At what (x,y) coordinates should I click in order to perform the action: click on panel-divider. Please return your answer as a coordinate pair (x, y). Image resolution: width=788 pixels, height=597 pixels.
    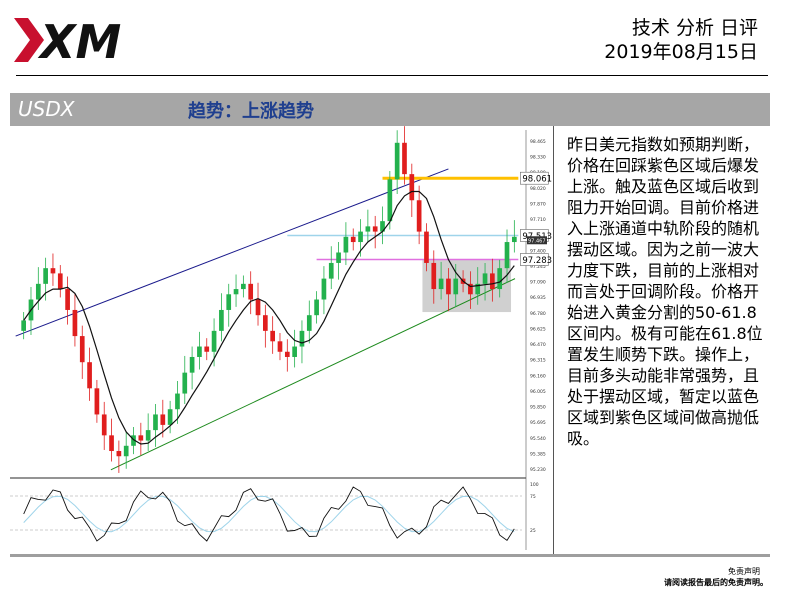
    Looking at the image, I should click on (553, 340).